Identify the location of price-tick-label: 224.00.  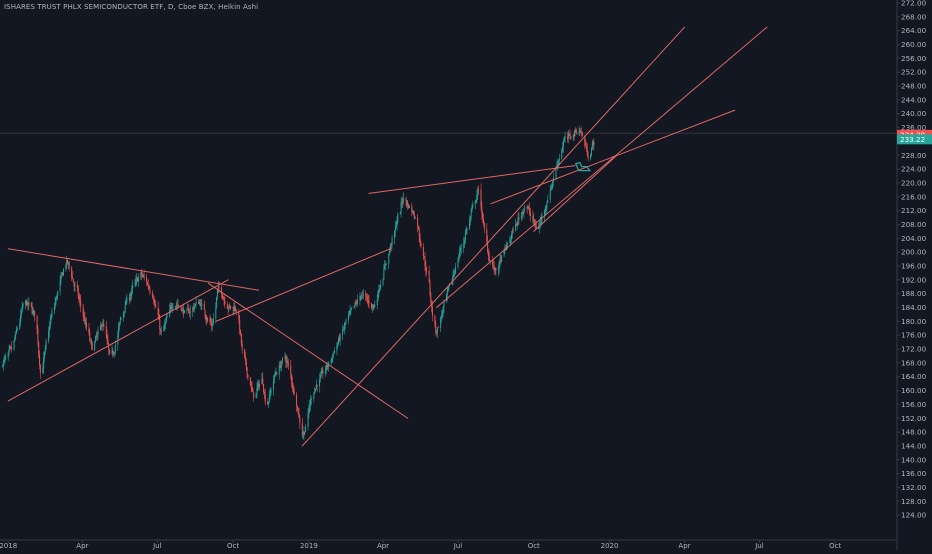
(914, 169).